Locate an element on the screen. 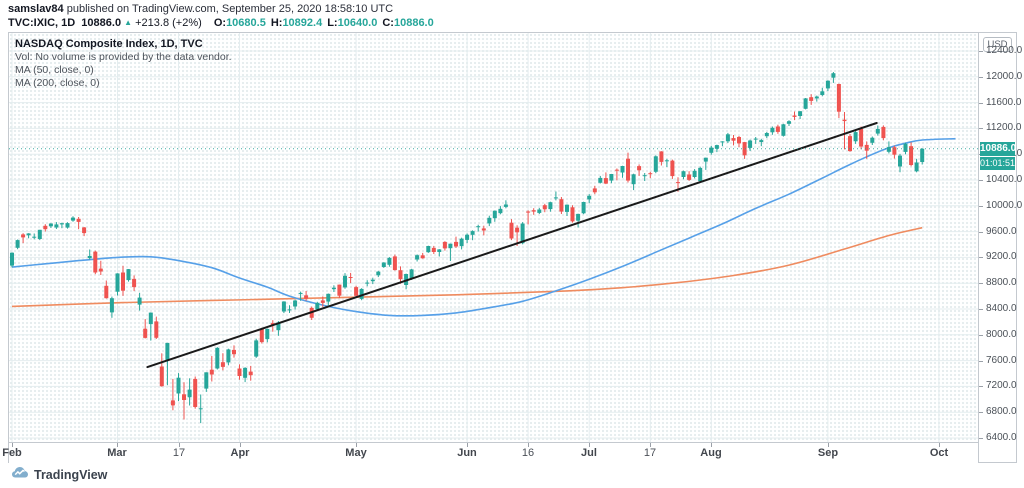 This screenshot has height=488, width=1024. currency-label: USD is located at coordinates (997, 44).